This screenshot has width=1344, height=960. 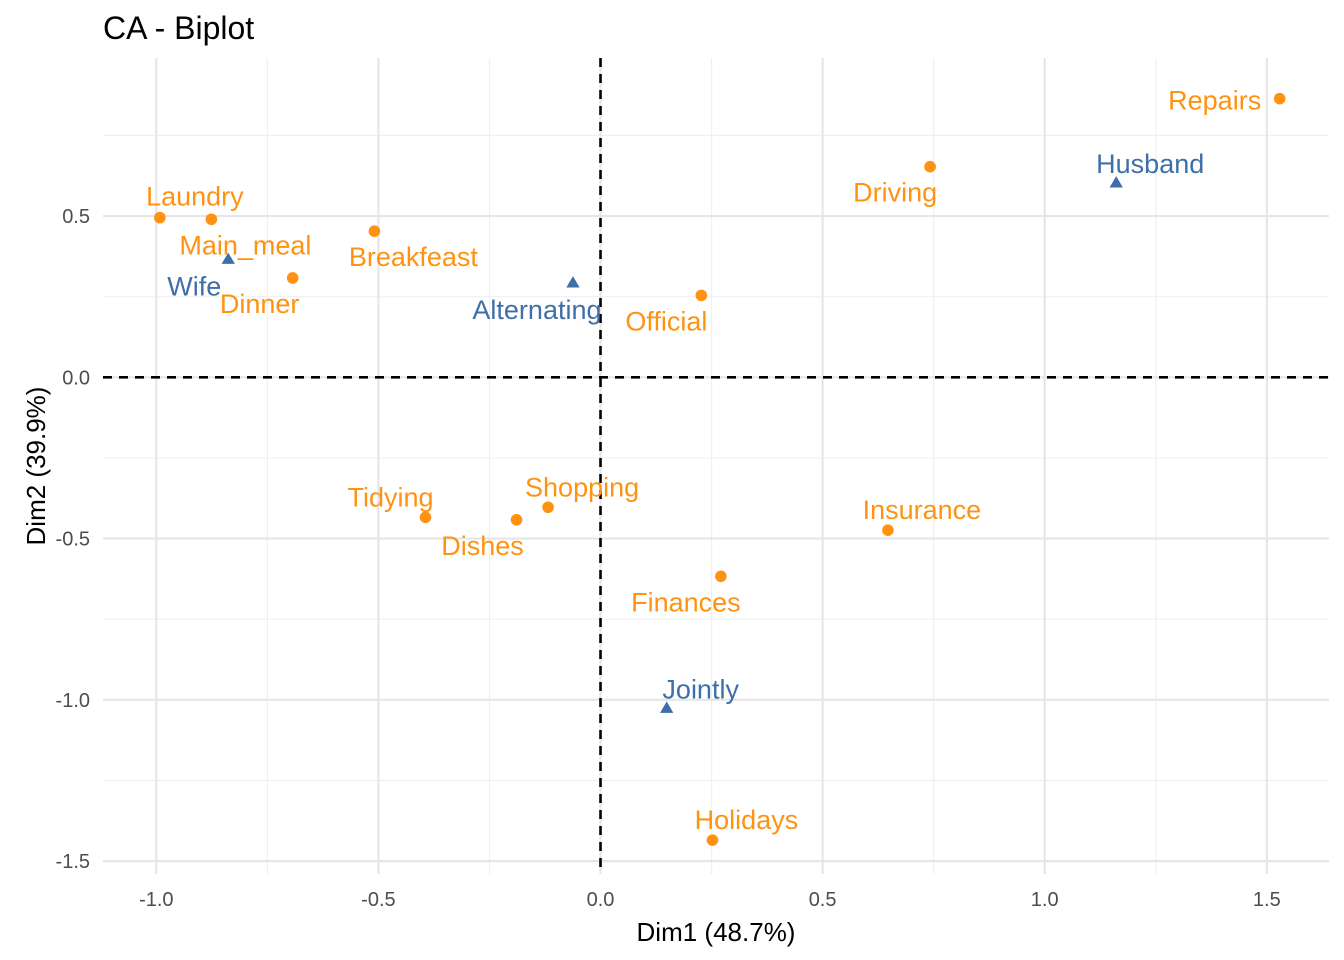 I want to click on row-point-official, so click(x=701, y=295).